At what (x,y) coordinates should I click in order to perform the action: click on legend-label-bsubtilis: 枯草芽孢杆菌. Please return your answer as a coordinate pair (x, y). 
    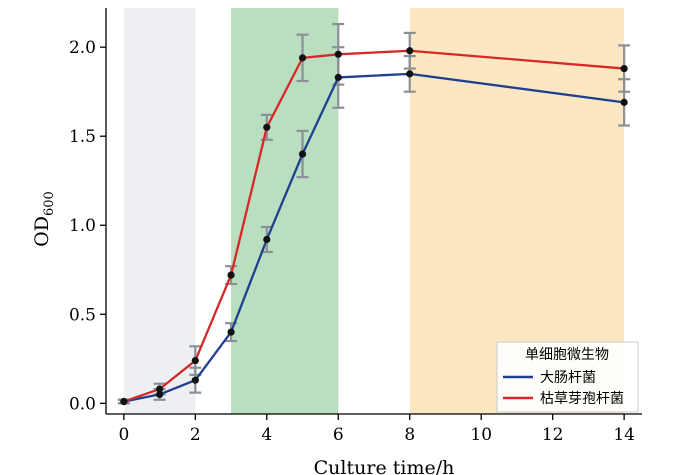
    Looking at the image, I should click on (582, 399).